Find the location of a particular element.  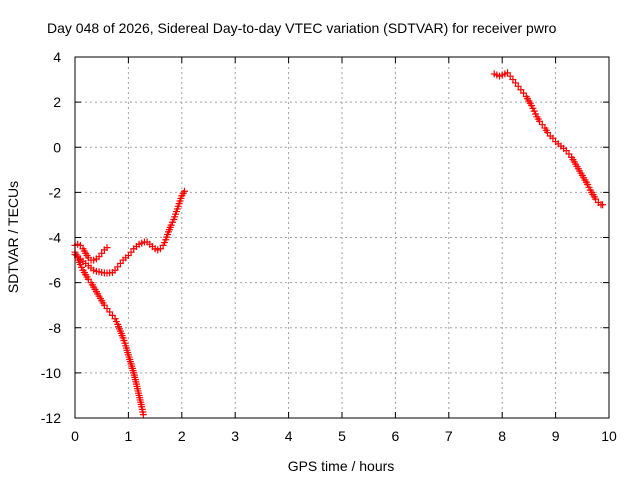

x-tick-label: 5 is located at coordinates (342, 436).